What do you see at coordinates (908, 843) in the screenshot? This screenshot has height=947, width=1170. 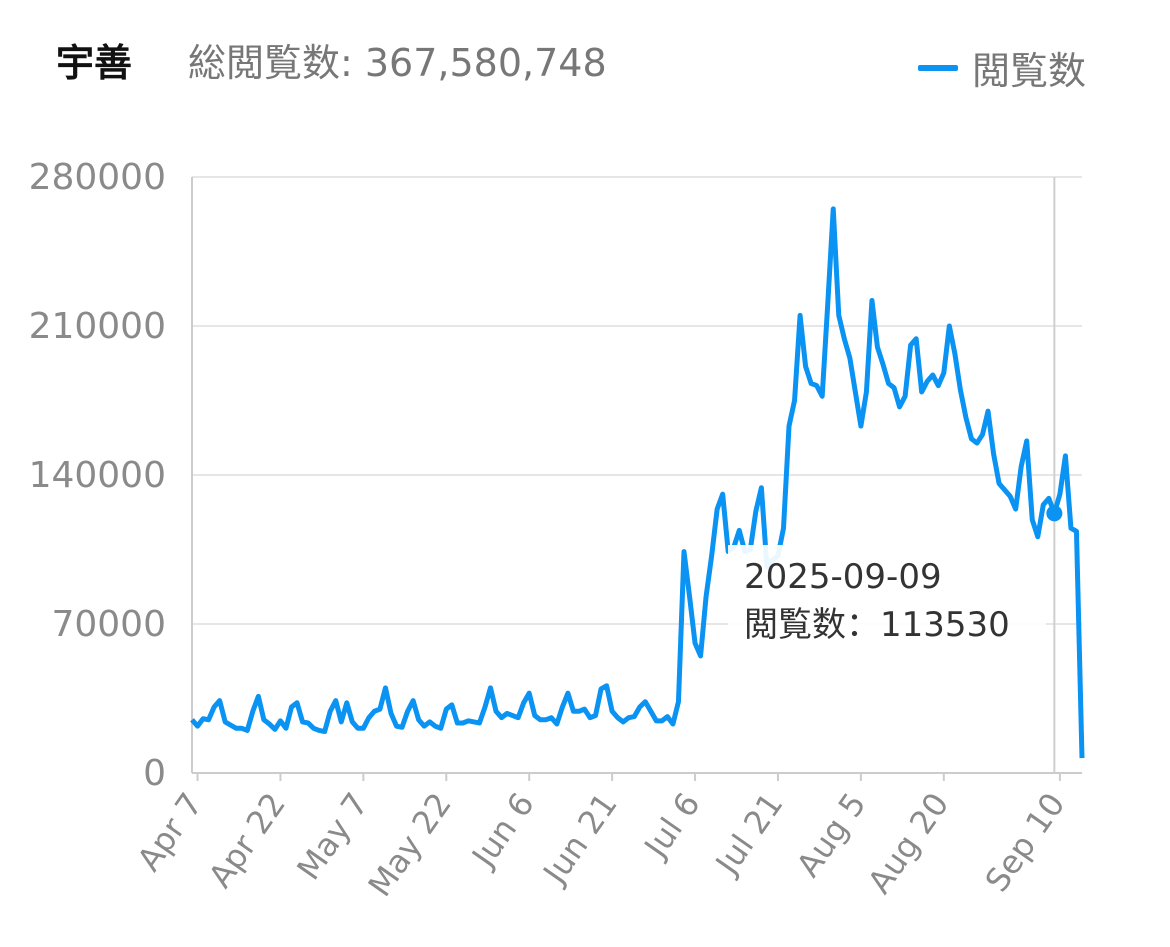 I see `x-tick-label: Aug 20` at bounding box center [908, 843].